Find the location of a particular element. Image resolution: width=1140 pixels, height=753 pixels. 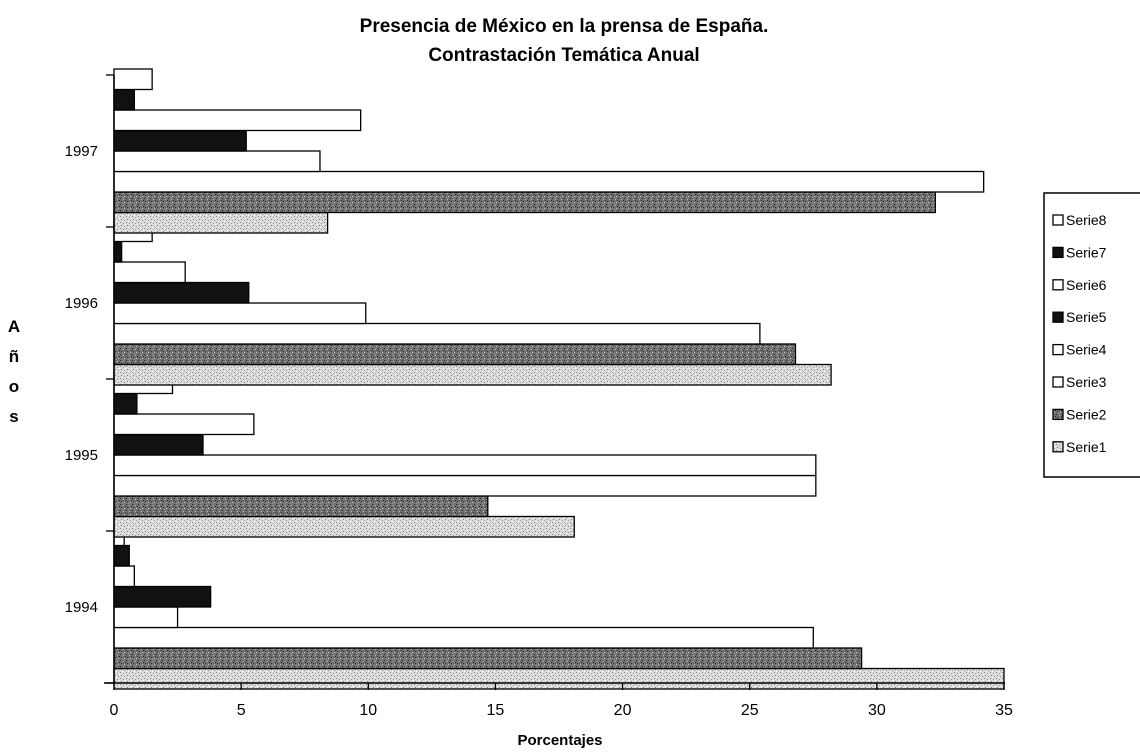

x-tick-label-30: 30 is located at coordinates (877, 710).